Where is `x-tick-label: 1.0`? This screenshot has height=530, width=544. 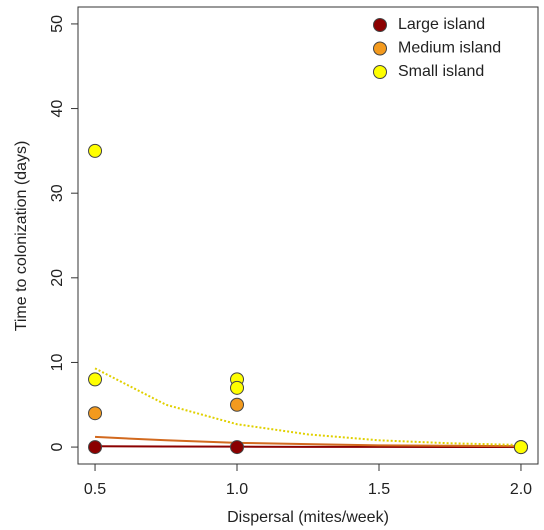 x-tick-label: 1.0 is located at coordinates (237, 489).